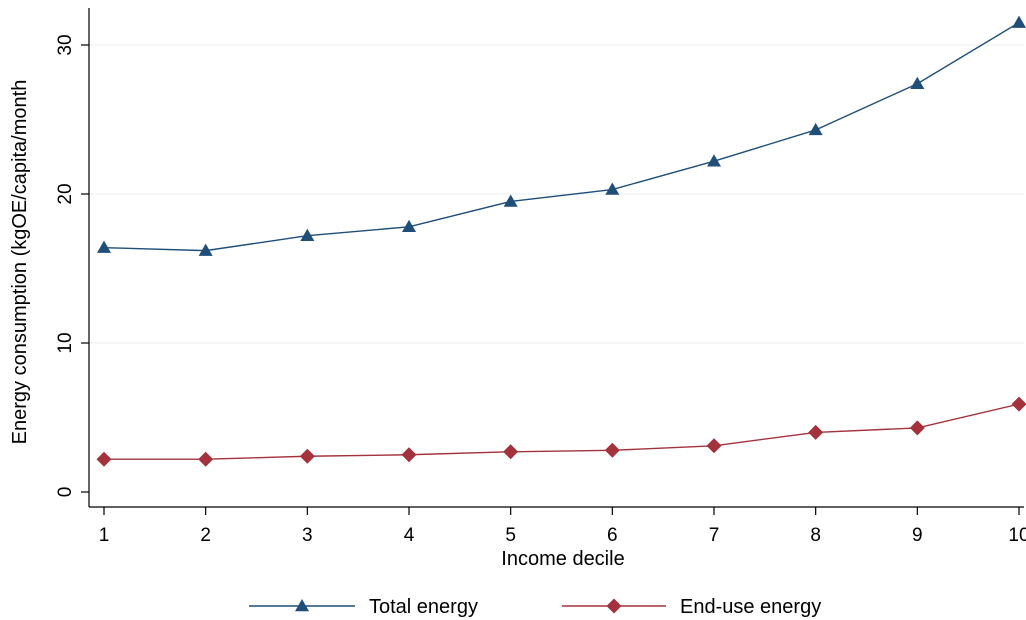 This screenshot has width=1026, height=620. Describe the element at coordinates (423, 607) in the screenshot. I see `legend-label-total-energy: Total energy` at that location.